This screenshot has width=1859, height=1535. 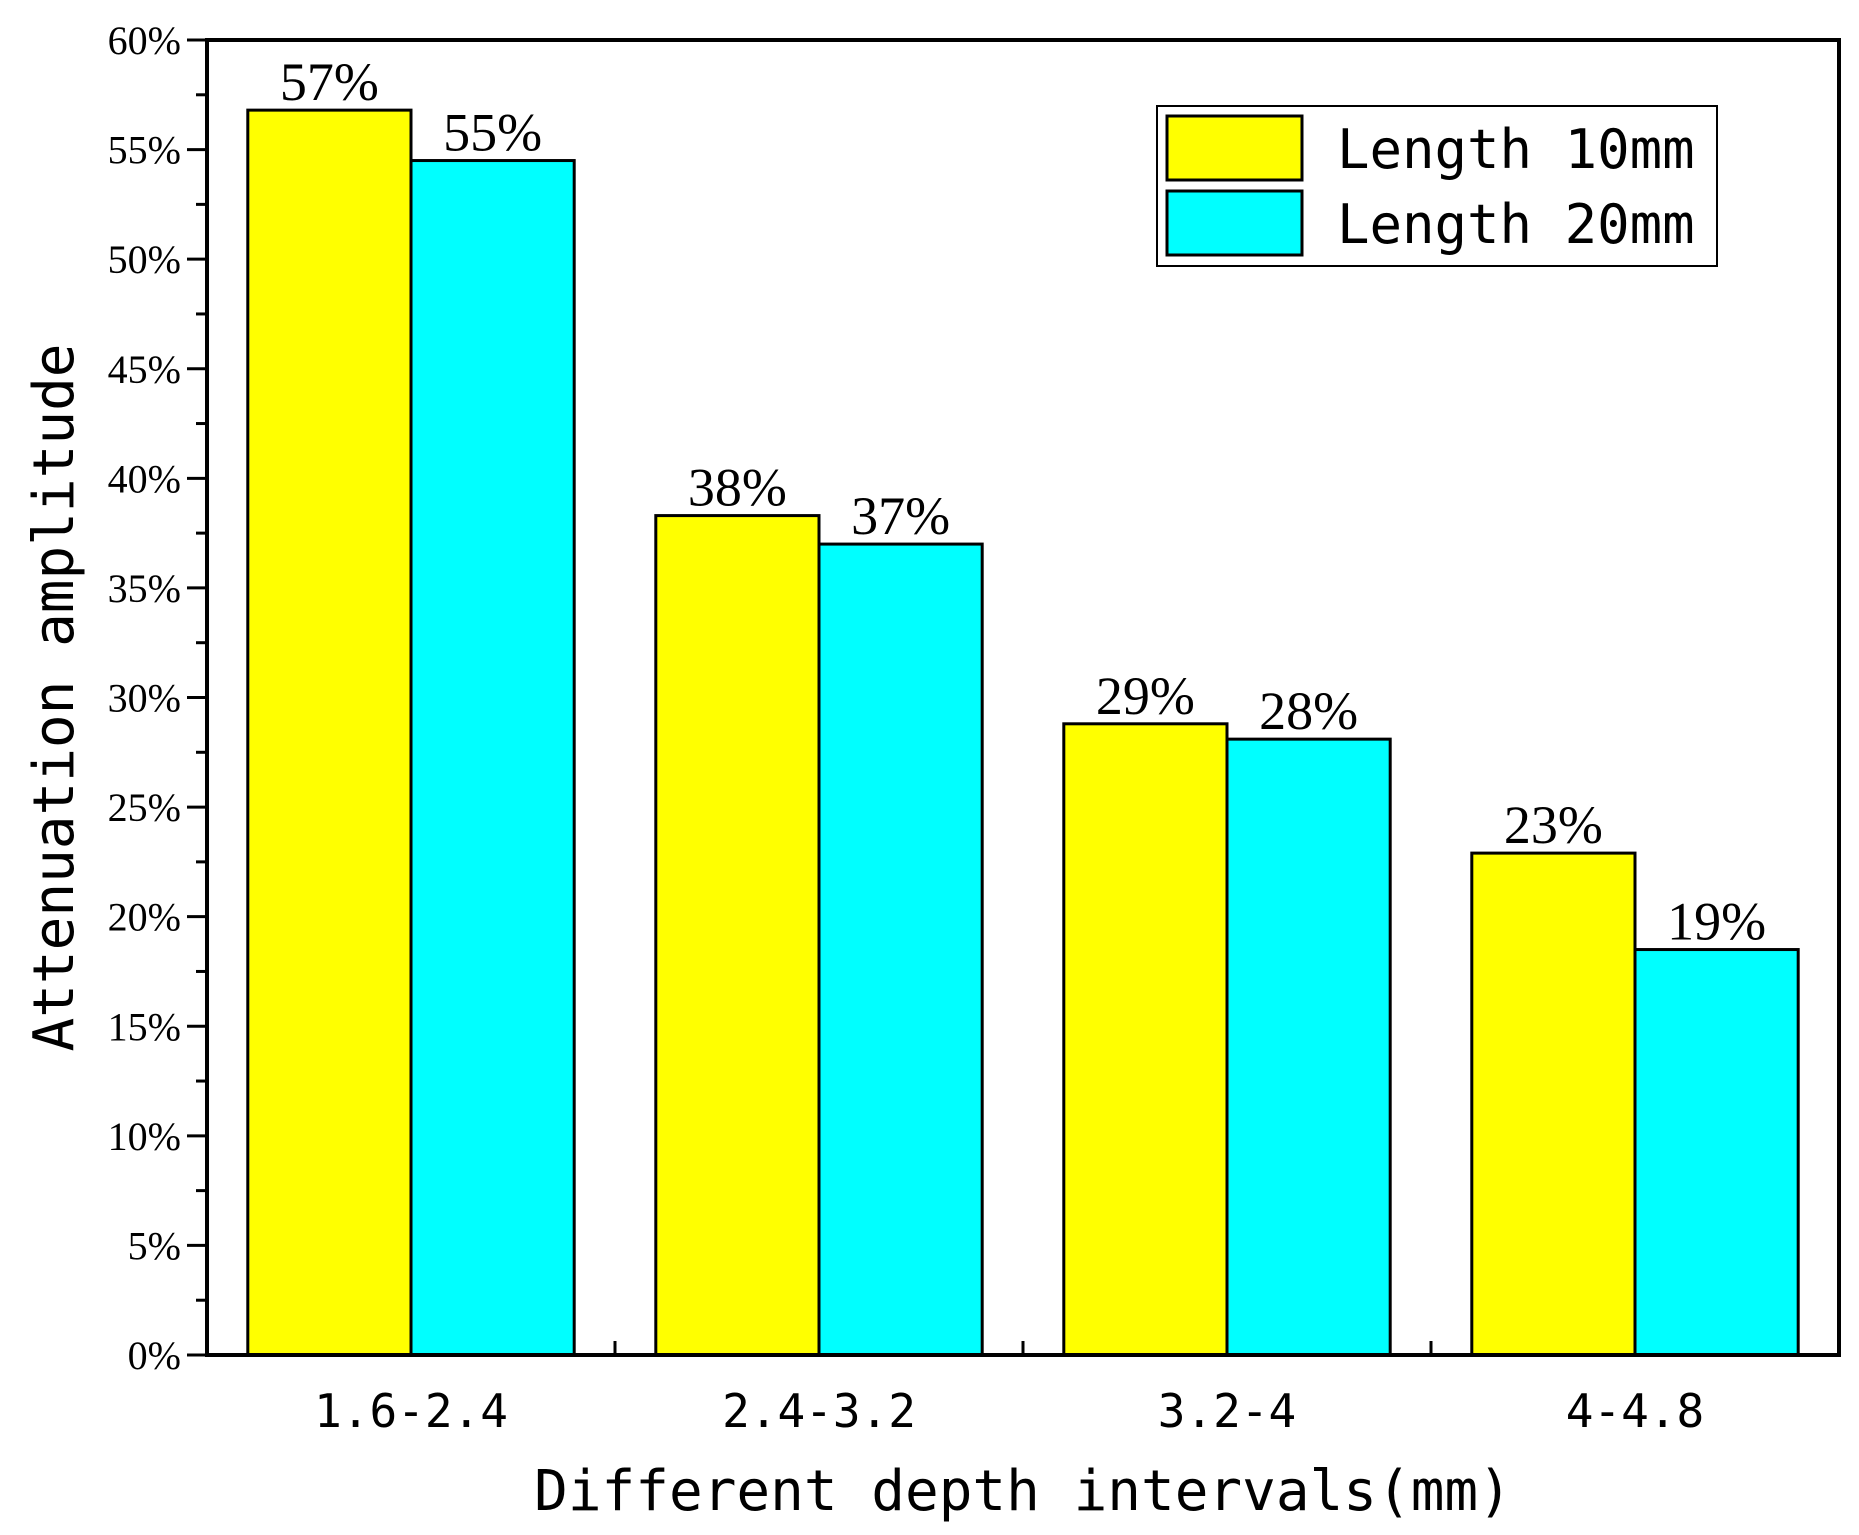 I want to click on data-label: 23%, so click(x=1553, y=825).